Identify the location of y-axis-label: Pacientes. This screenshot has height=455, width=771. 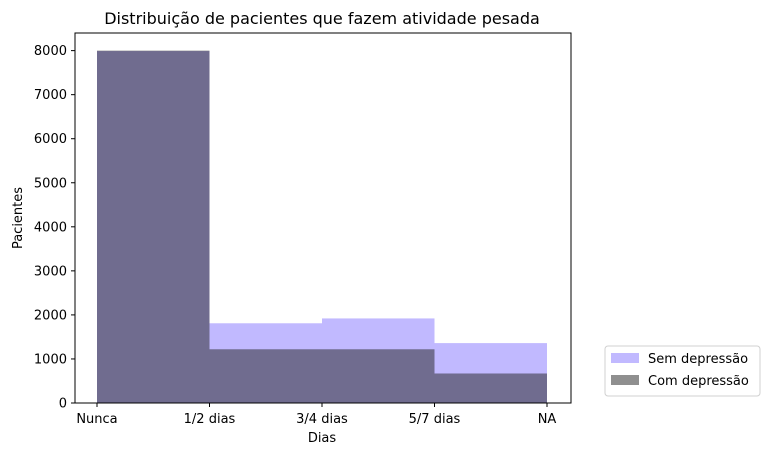
(18, 218).